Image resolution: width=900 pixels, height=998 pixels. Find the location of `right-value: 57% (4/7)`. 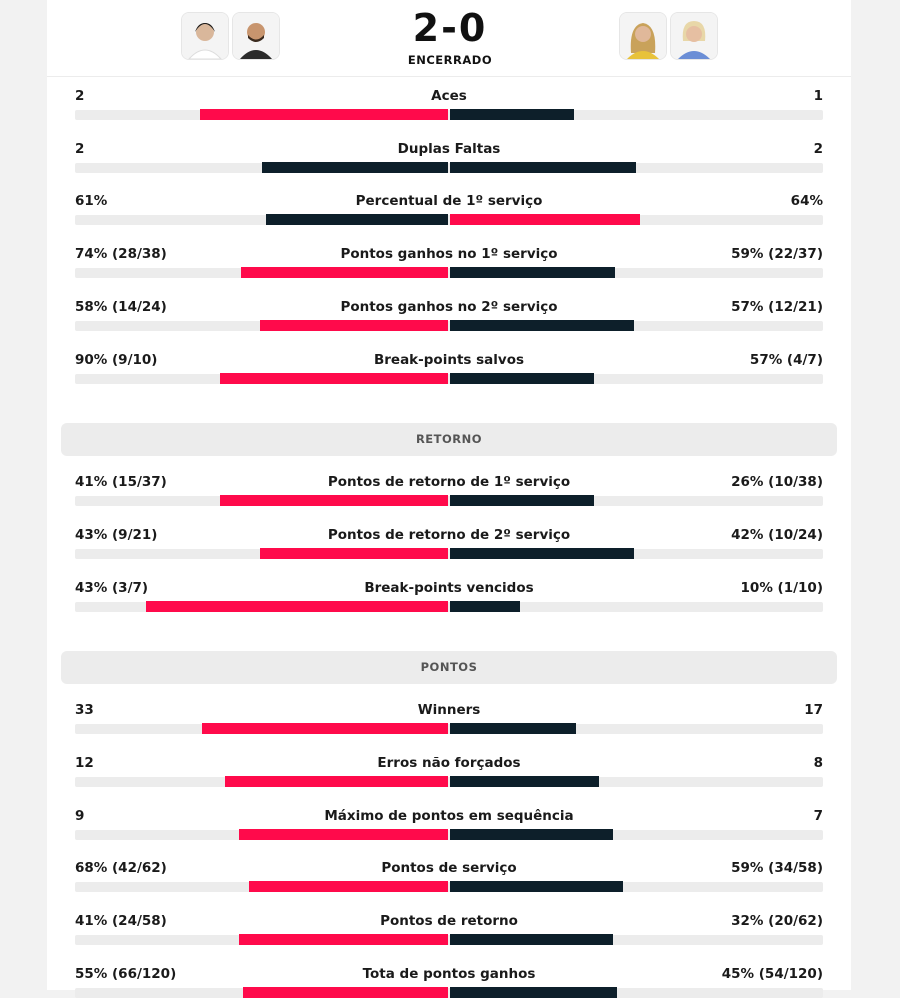

right-value: 57% (4/7) is located at coordinates (786, 359).